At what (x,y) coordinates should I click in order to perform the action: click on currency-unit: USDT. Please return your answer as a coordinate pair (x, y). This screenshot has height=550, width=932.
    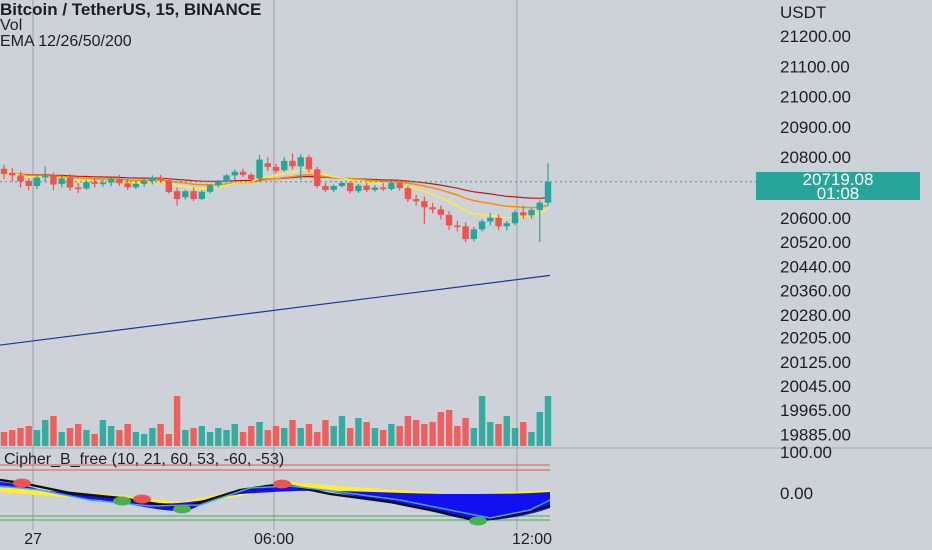
    Looking at the image, I should click on (803, 12).